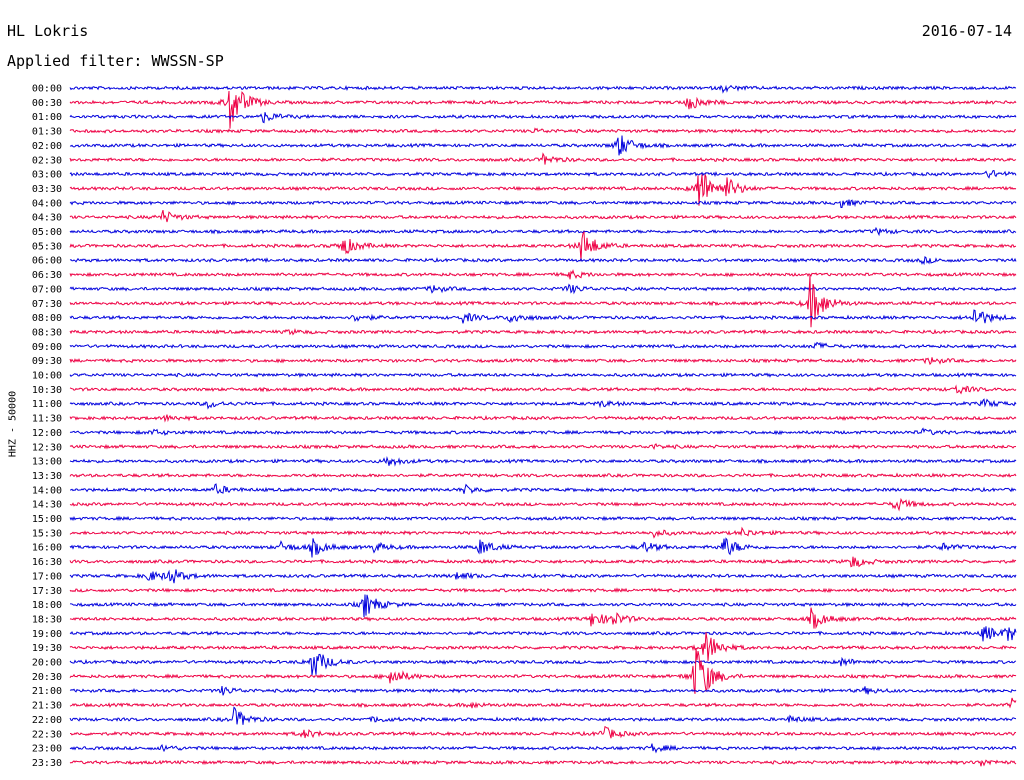 This screenshot has height=780, width=1024. What do you see at coordinates (47, 304) in the screenshot?
I see `hour-tick-label: 07:30` at bounding box center [47, 304].